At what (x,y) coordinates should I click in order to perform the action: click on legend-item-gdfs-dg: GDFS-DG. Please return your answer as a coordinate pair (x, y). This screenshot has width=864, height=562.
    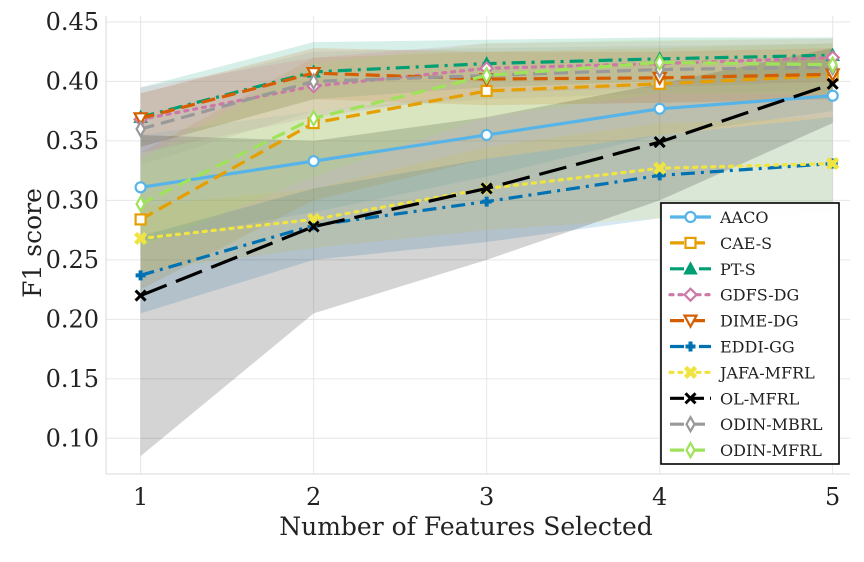
    Looking at the image, I should click on (733, 295).